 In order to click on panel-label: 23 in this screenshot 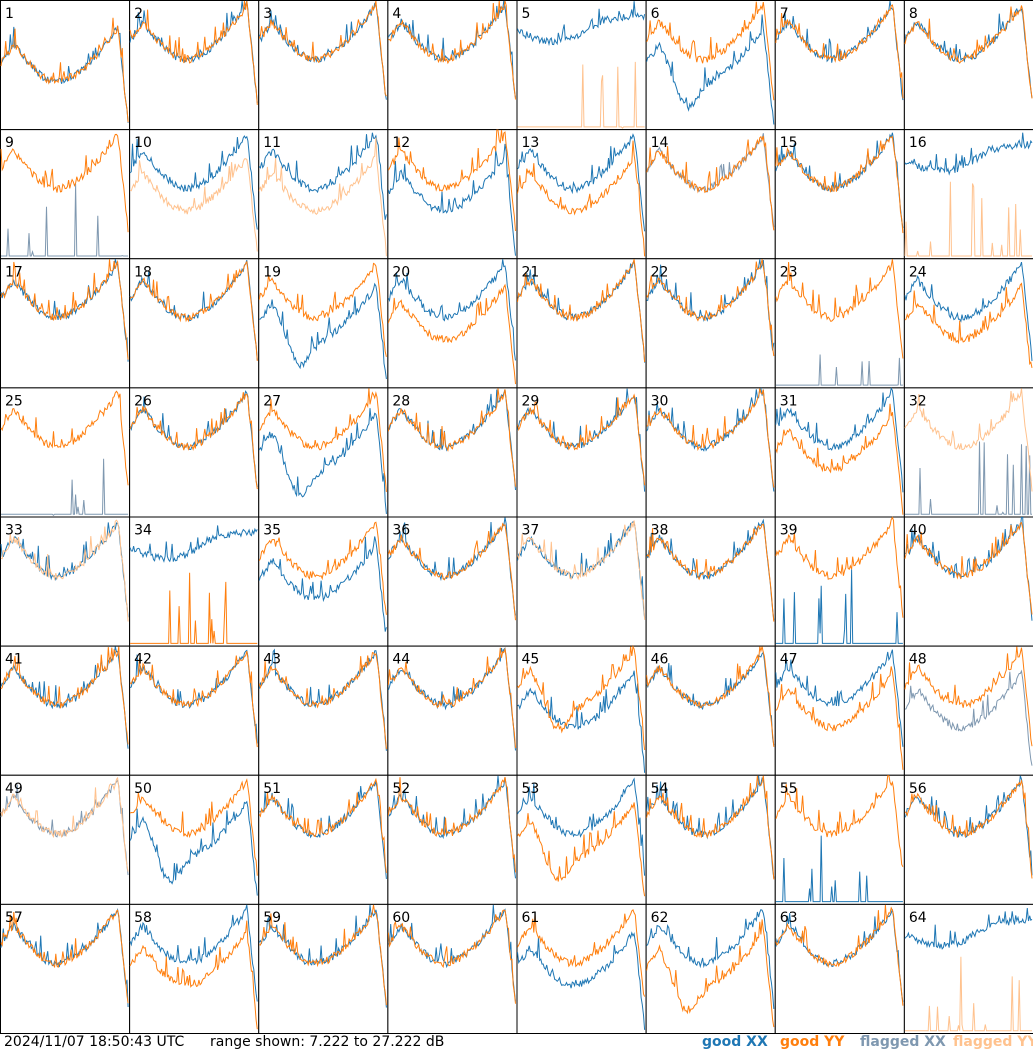, I will do `click(789, 272)`.